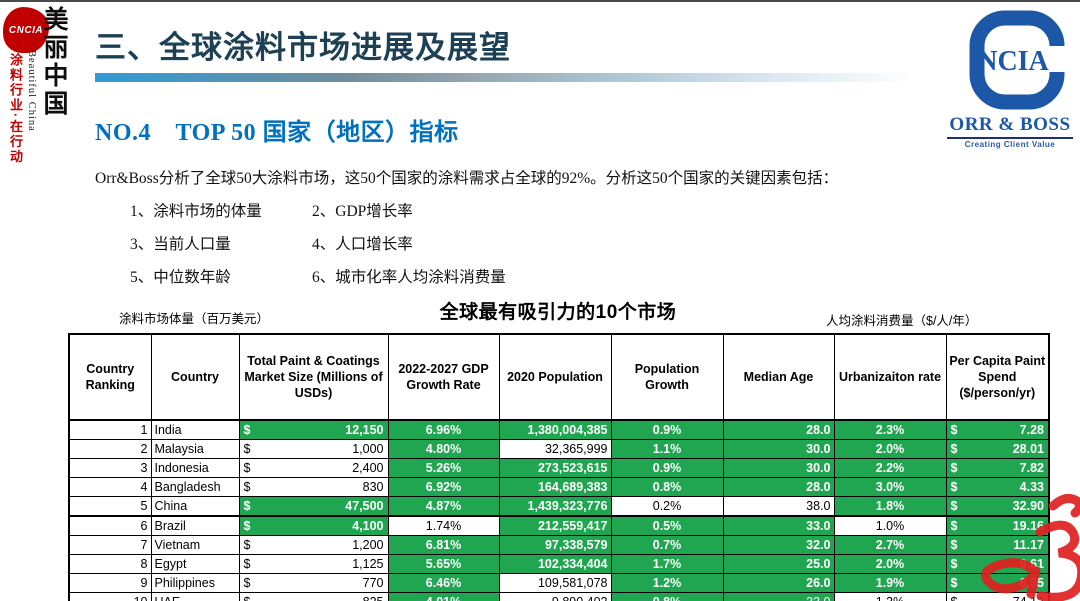 The width and height of the screenshot is (1080, 601). Describe the element at coordinates (778, 449) in the screenshot. I see `cell-median-age: 30.0` at that location.